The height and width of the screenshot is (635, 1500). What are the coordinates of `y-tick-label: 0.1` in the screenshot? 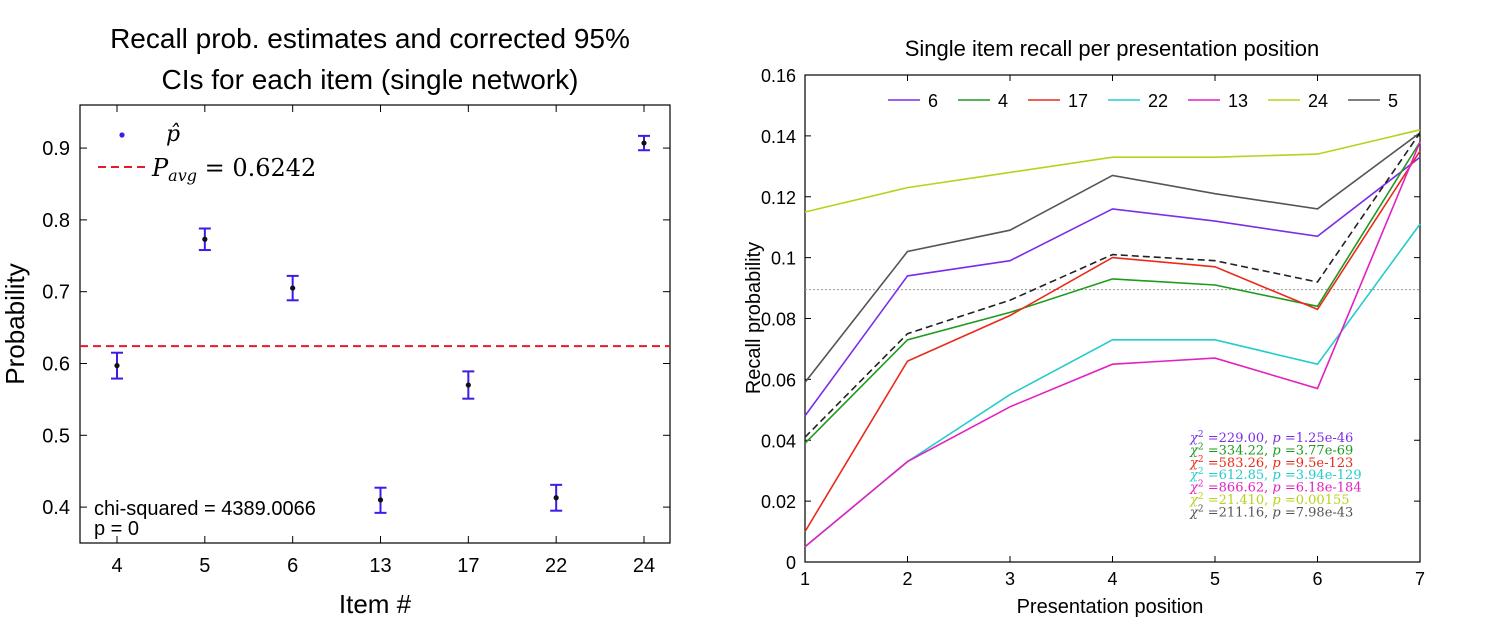 It's located at (783, 259).